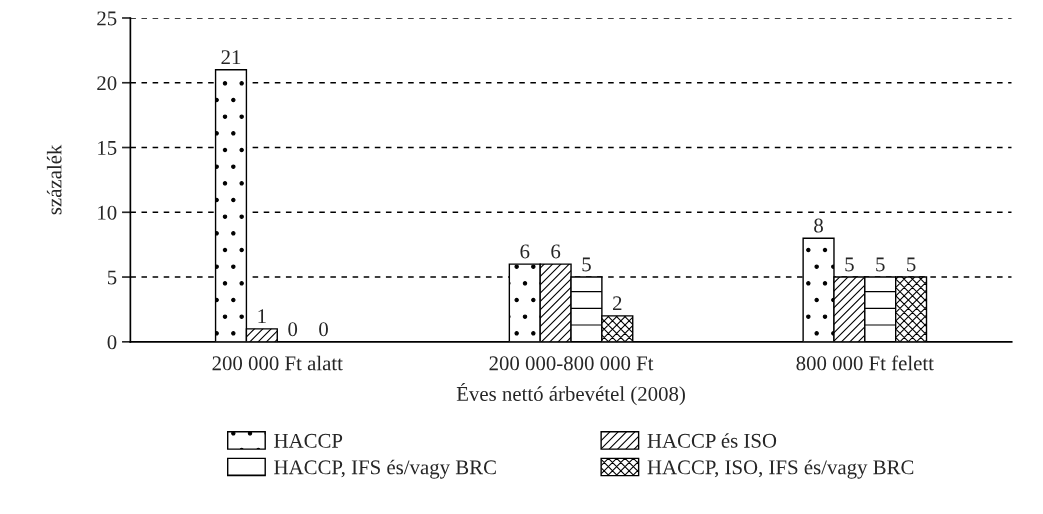 The height and width of the screenshot is (514, 1043). Describe the element at coordinates (617, 303) in the screenshot. I see `data-label: 2` at that location.